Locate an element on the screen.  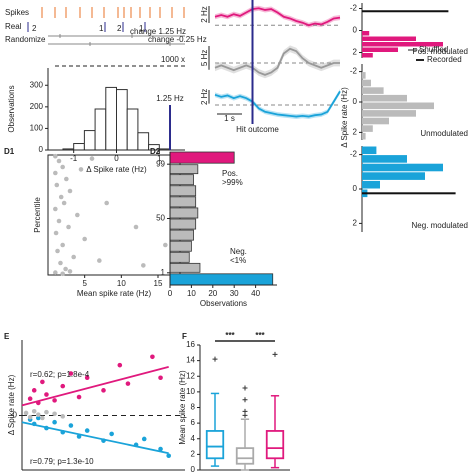
y-tick-label: 0 is located at coordinates (355, 101).